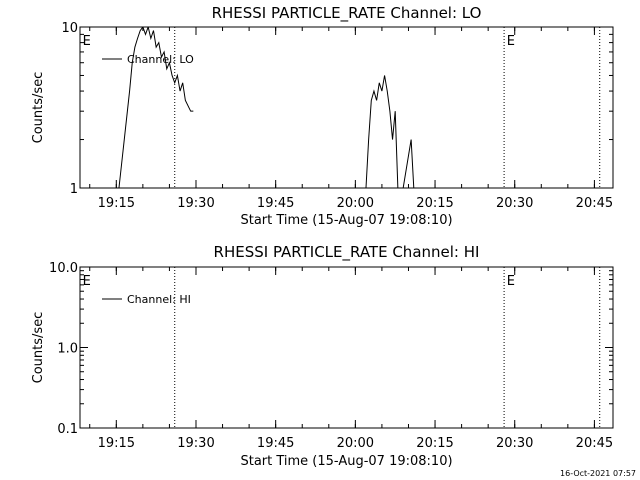 This screenshot has height=480, width=640. What do you see at coordinates (69, 28) in the screenshot?
I see `y-tick-label: 10` at bounding box center [69, 28].